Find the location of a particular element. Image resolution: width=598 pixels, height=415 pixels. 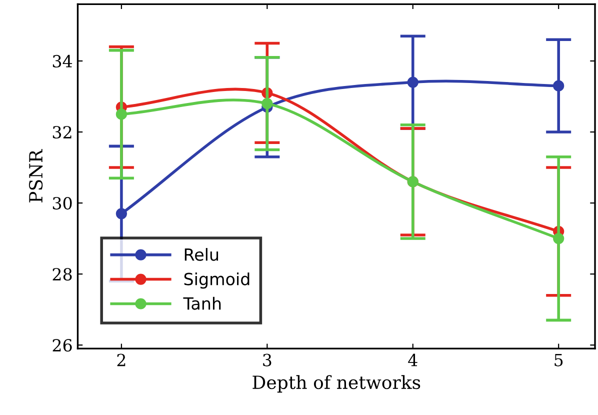

x-tick-label: 5 is located at coordinates (558, 360).